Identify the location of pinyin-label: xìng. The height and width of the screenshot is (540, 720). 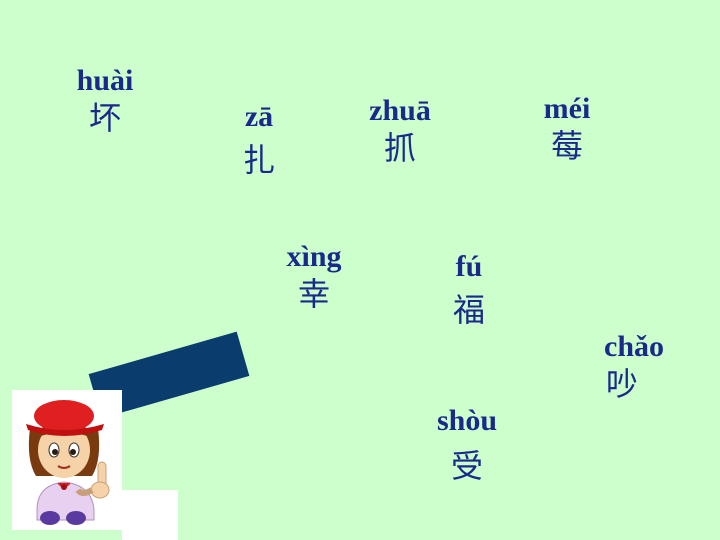
(314, 256).